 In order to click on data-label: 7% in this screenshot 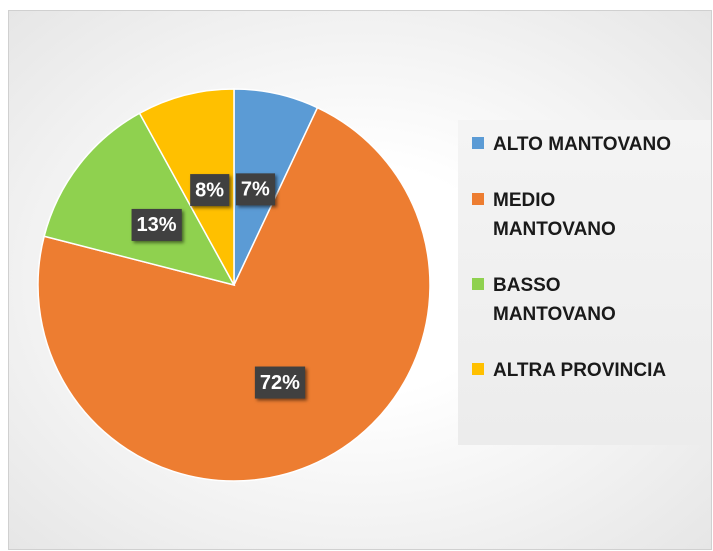, I will do `click(255, 189)`.